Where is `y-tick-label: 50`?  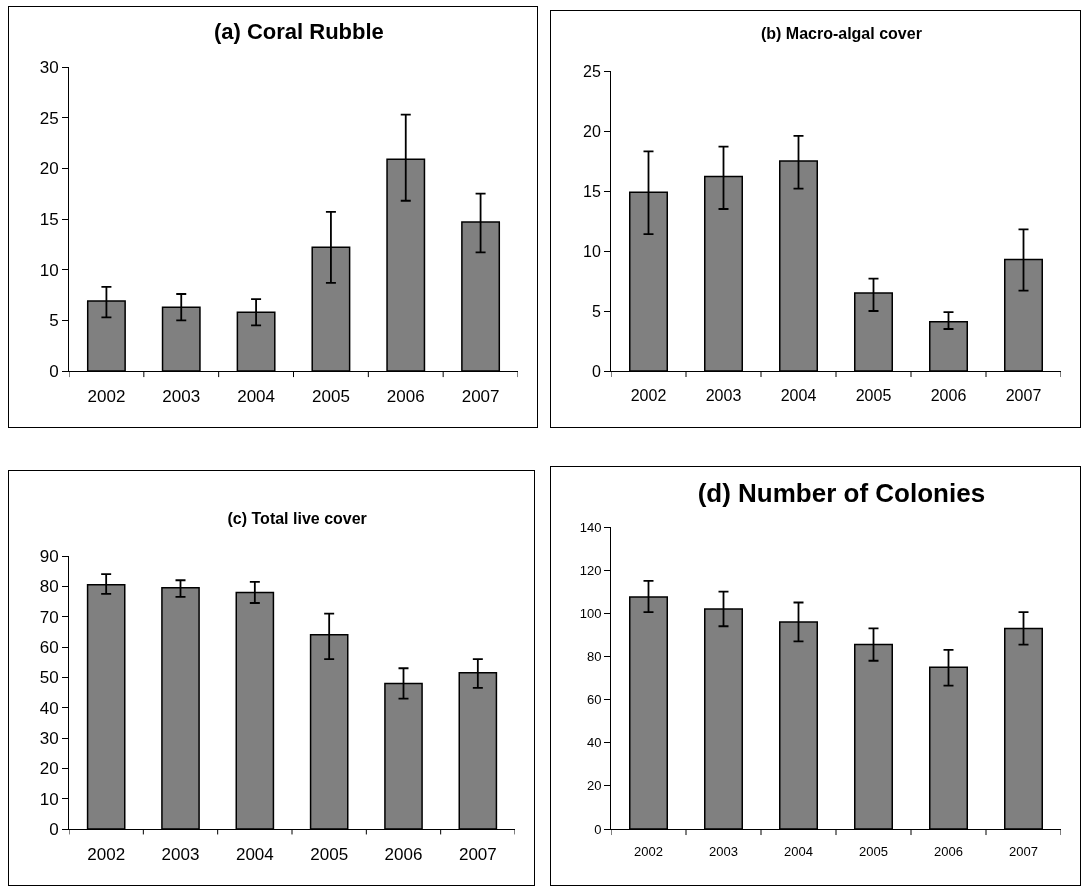
y-tick-label: 50 is located at coordinates (49, 678).